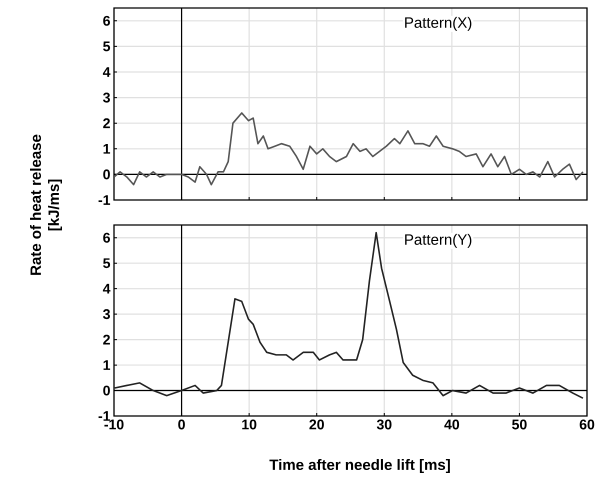  What do you see at coordinates (587, 425) in the screenshot?
I see `x-tick-label: 60` at bounding box center [587, 425].